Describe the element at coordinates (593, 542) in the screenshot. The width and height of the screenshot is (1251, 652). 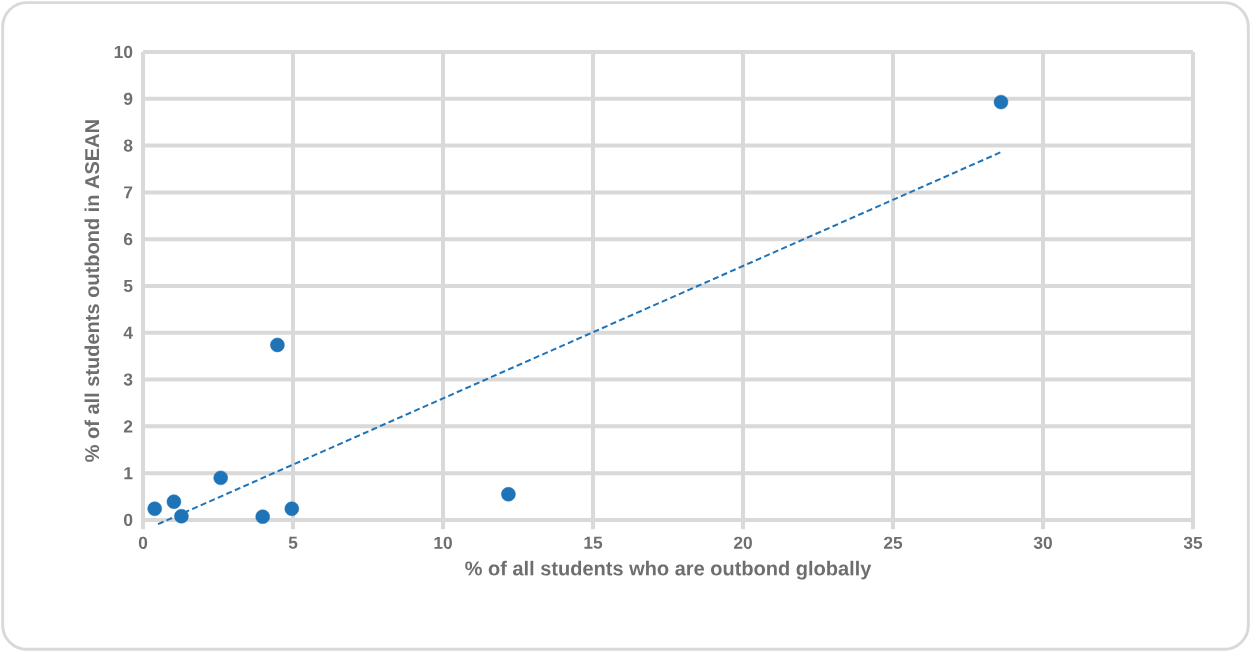
I see `x-tick-label: 15` at that location.